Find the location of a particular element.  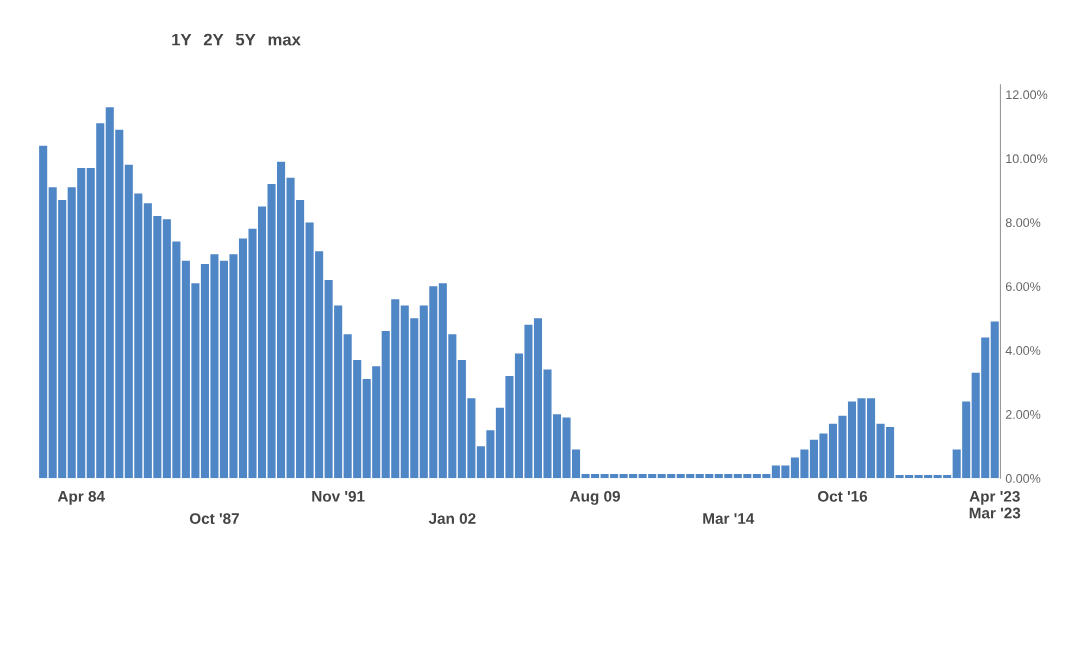

x-tick-label: Apr 84 is located at coordinates (81, 497).